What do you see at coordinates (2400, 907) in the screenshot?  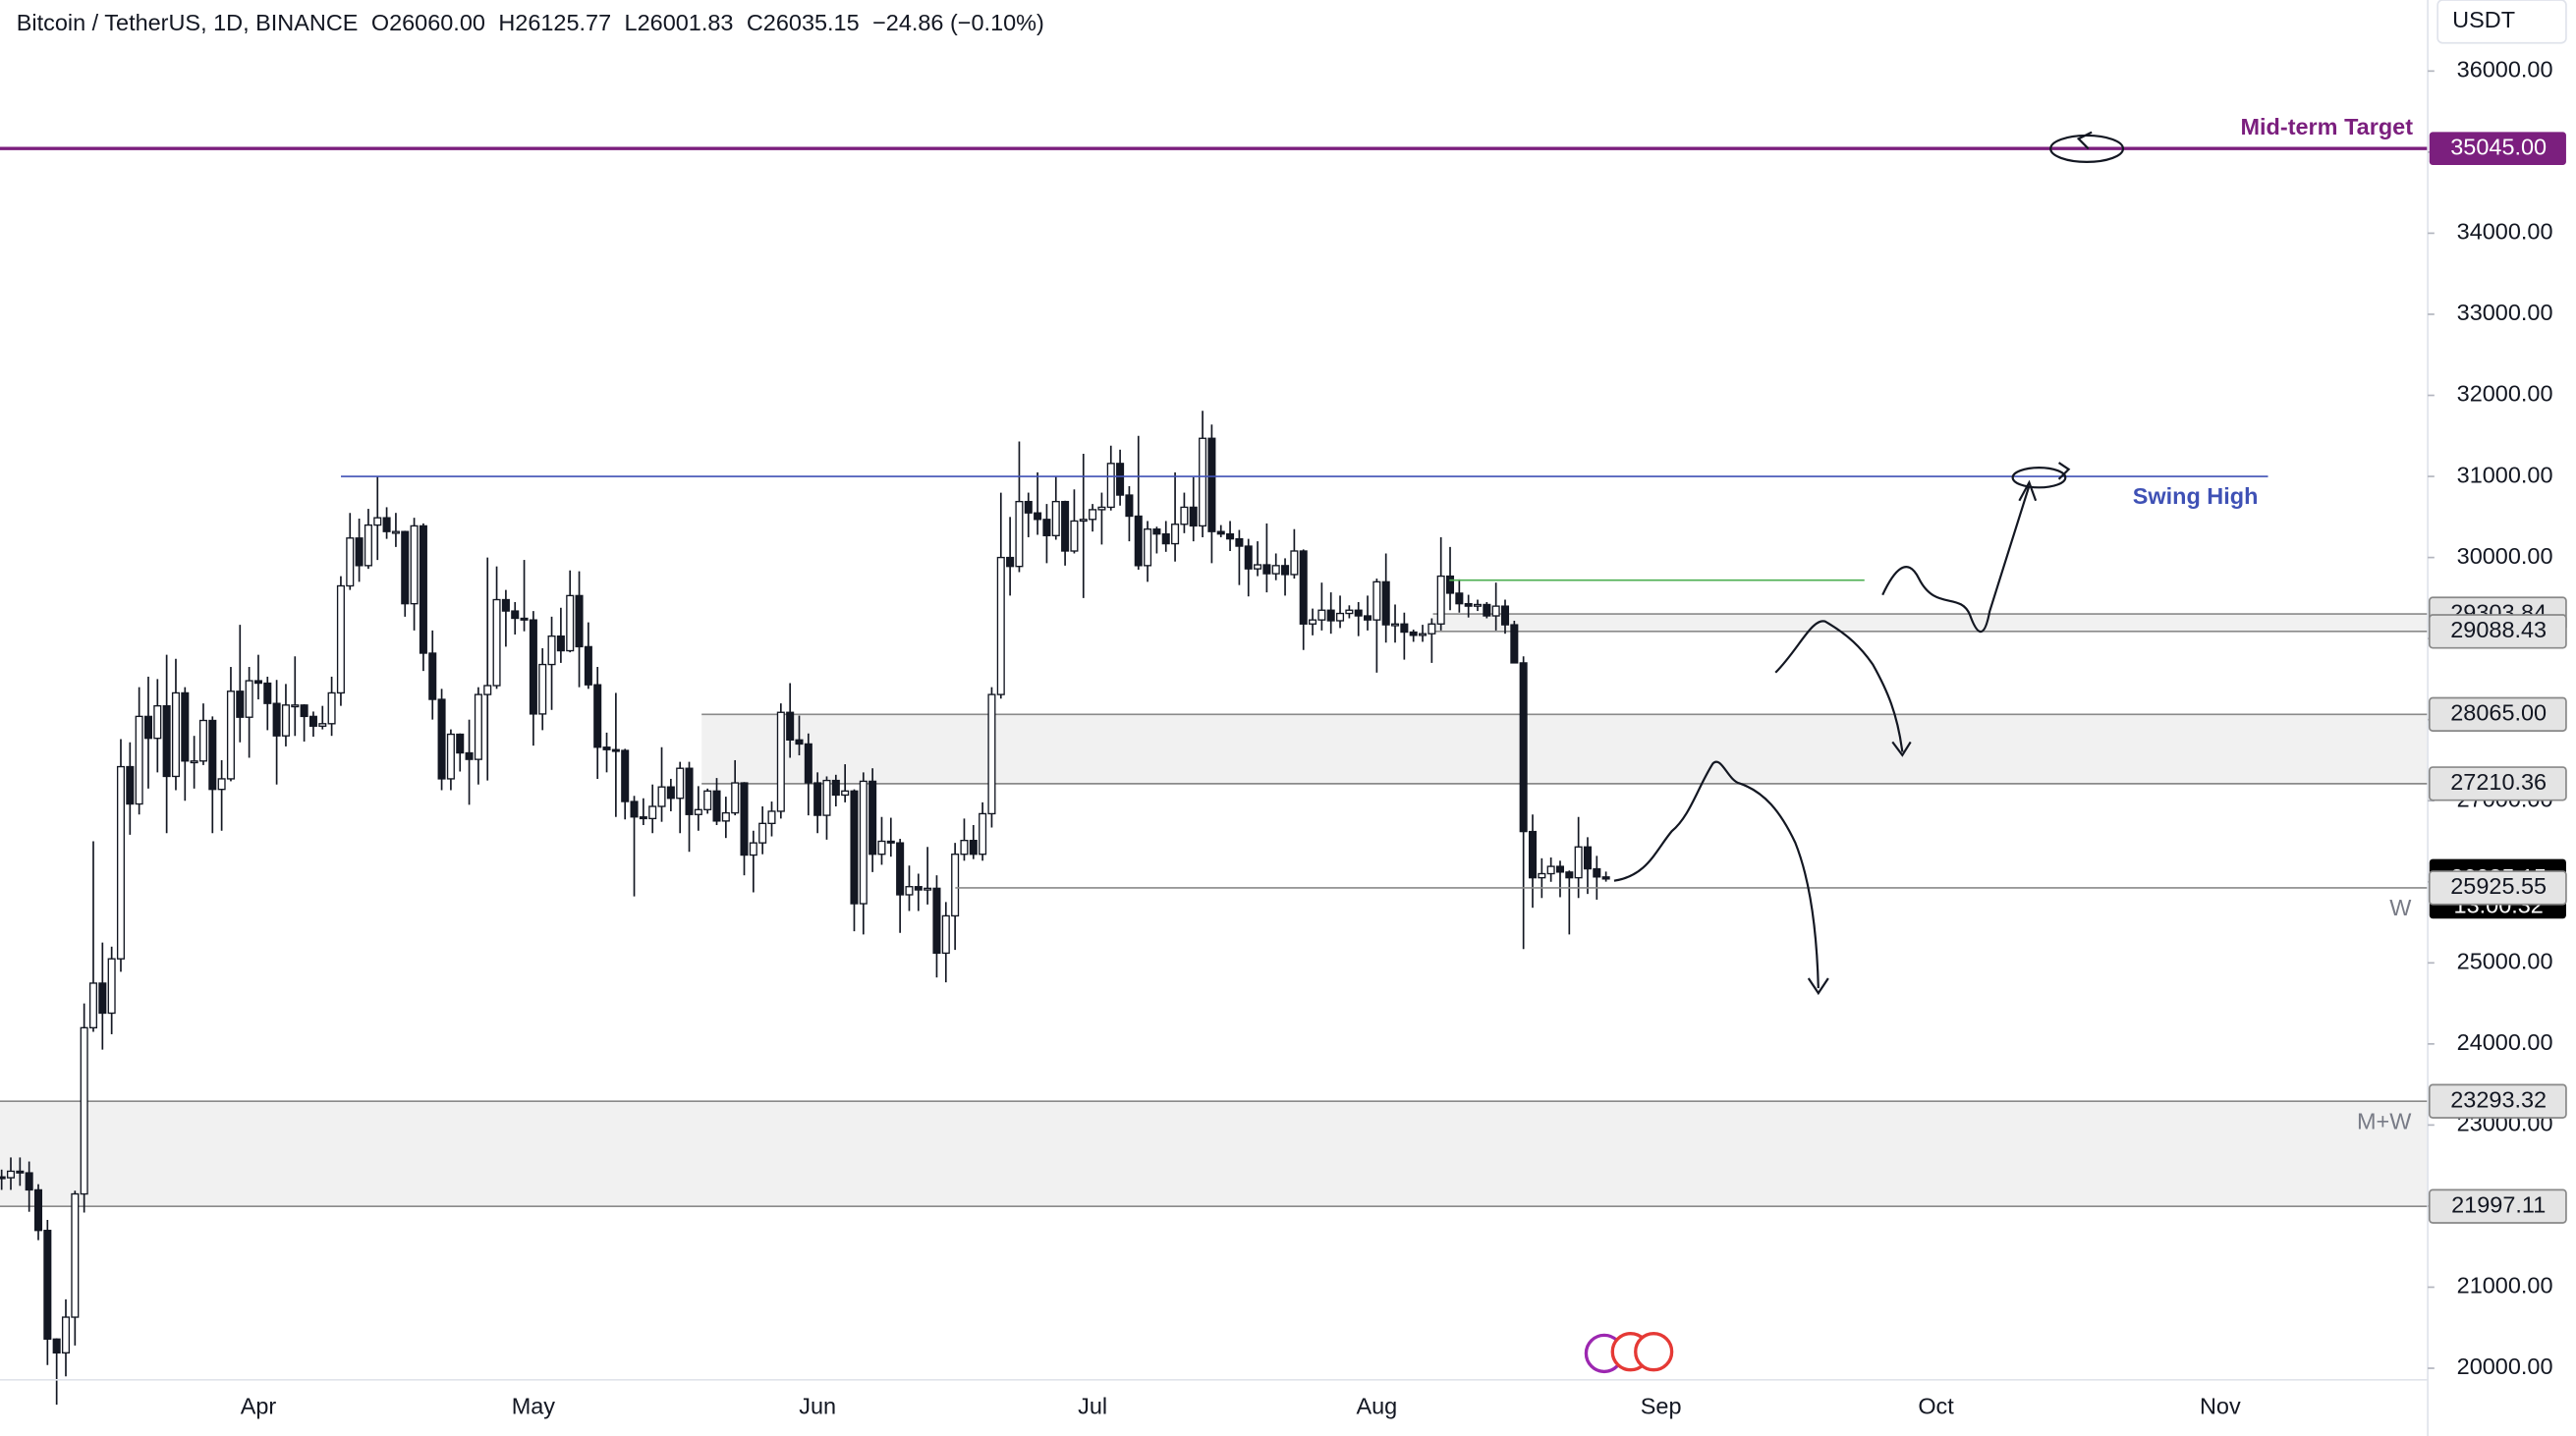 I see `w-label: W` at bounding box center [2400, 907].